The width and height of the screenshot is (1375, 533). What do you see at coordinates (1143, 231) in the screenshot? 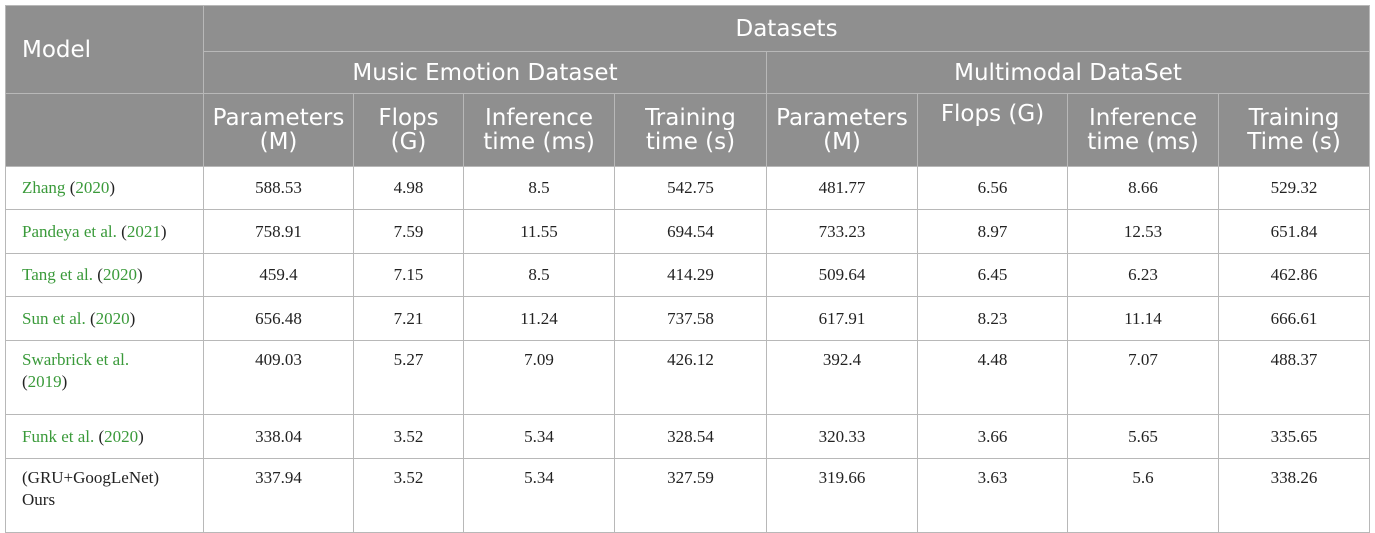
I see `value-cell: 12.53` at bounding box center [1143, 231].